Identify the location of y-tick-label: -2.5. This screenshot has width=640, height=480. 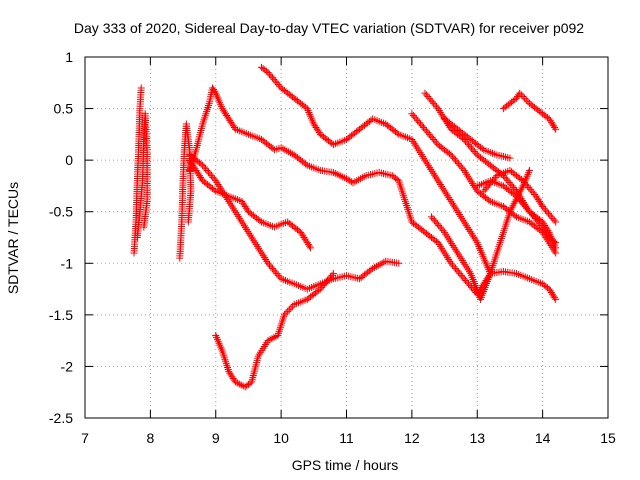
(61, 418).